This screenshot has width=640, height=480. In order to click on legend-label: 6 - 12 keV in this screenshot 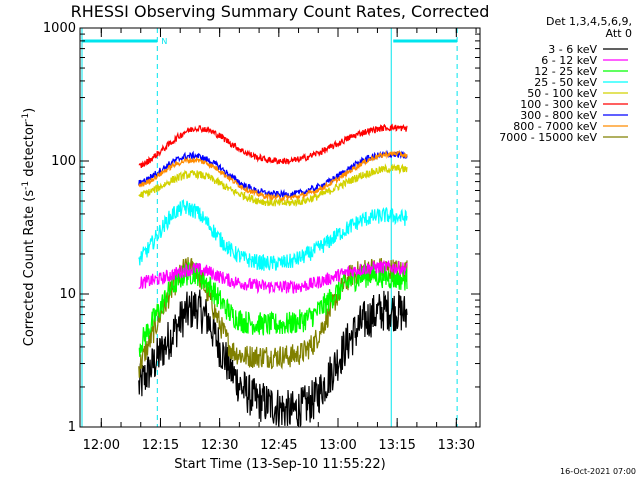, I will do `click(569, 60)`.